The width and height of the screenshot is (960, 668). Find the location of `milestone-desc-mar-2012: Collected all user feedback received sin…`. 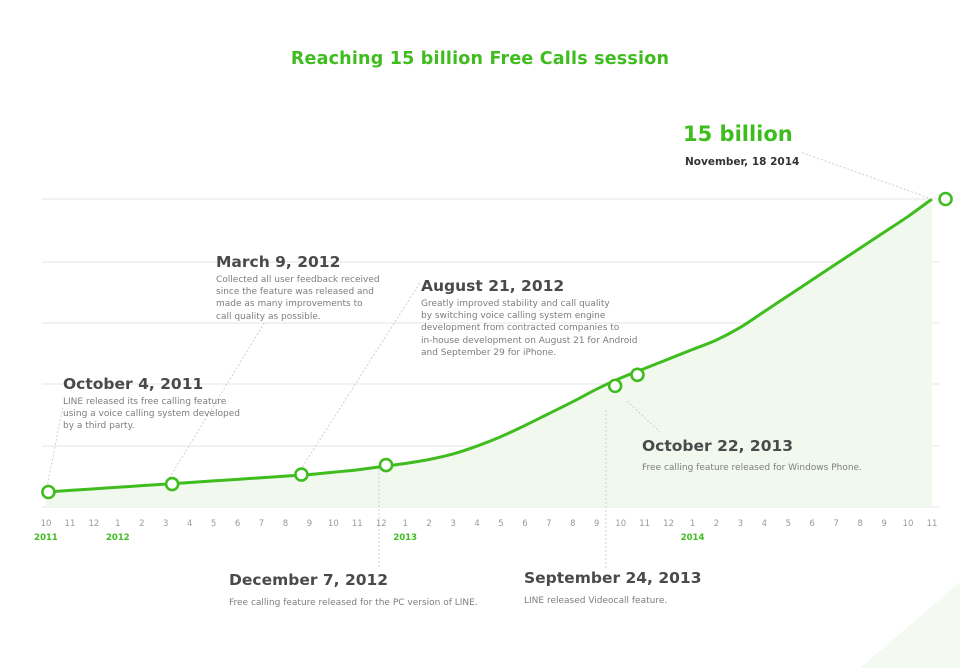

milestone-desc-mar-2012: Collected all user feedback received sin… is located at coordinates (298, 298).